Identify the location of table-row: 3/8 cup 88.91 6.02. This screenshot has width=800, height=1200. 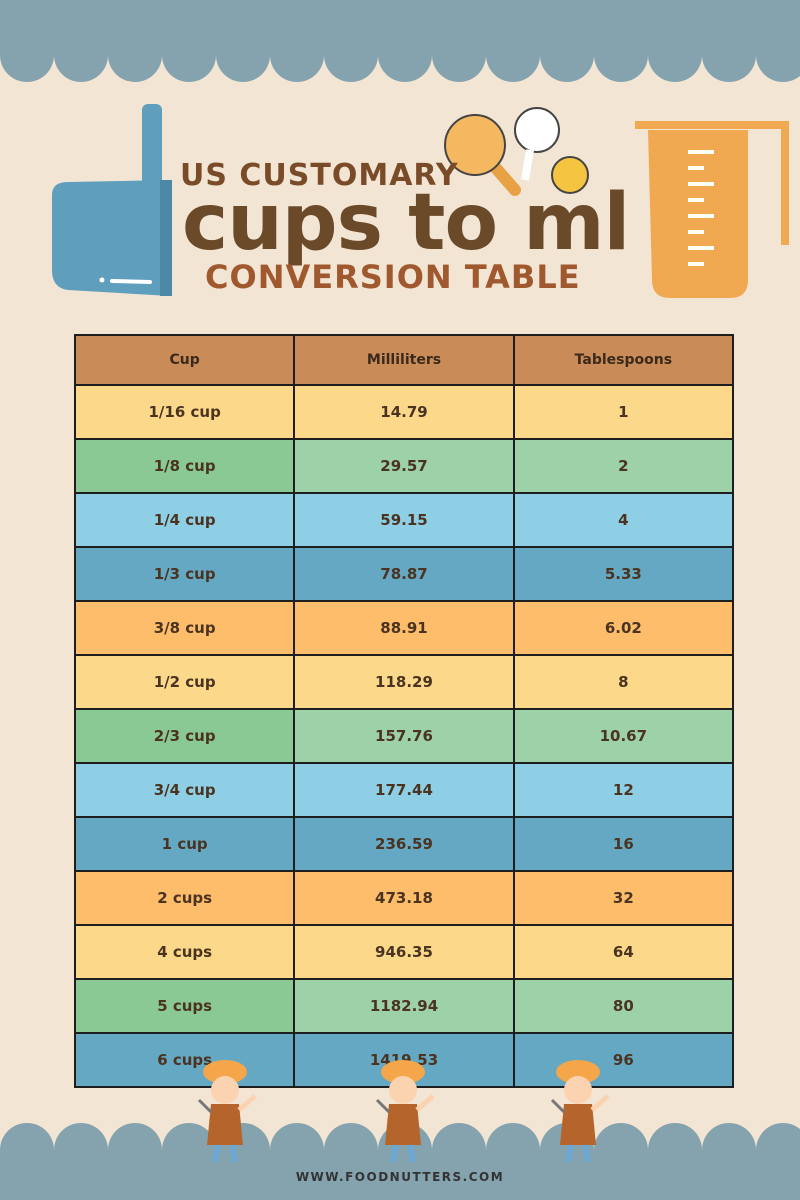
(404, 628).